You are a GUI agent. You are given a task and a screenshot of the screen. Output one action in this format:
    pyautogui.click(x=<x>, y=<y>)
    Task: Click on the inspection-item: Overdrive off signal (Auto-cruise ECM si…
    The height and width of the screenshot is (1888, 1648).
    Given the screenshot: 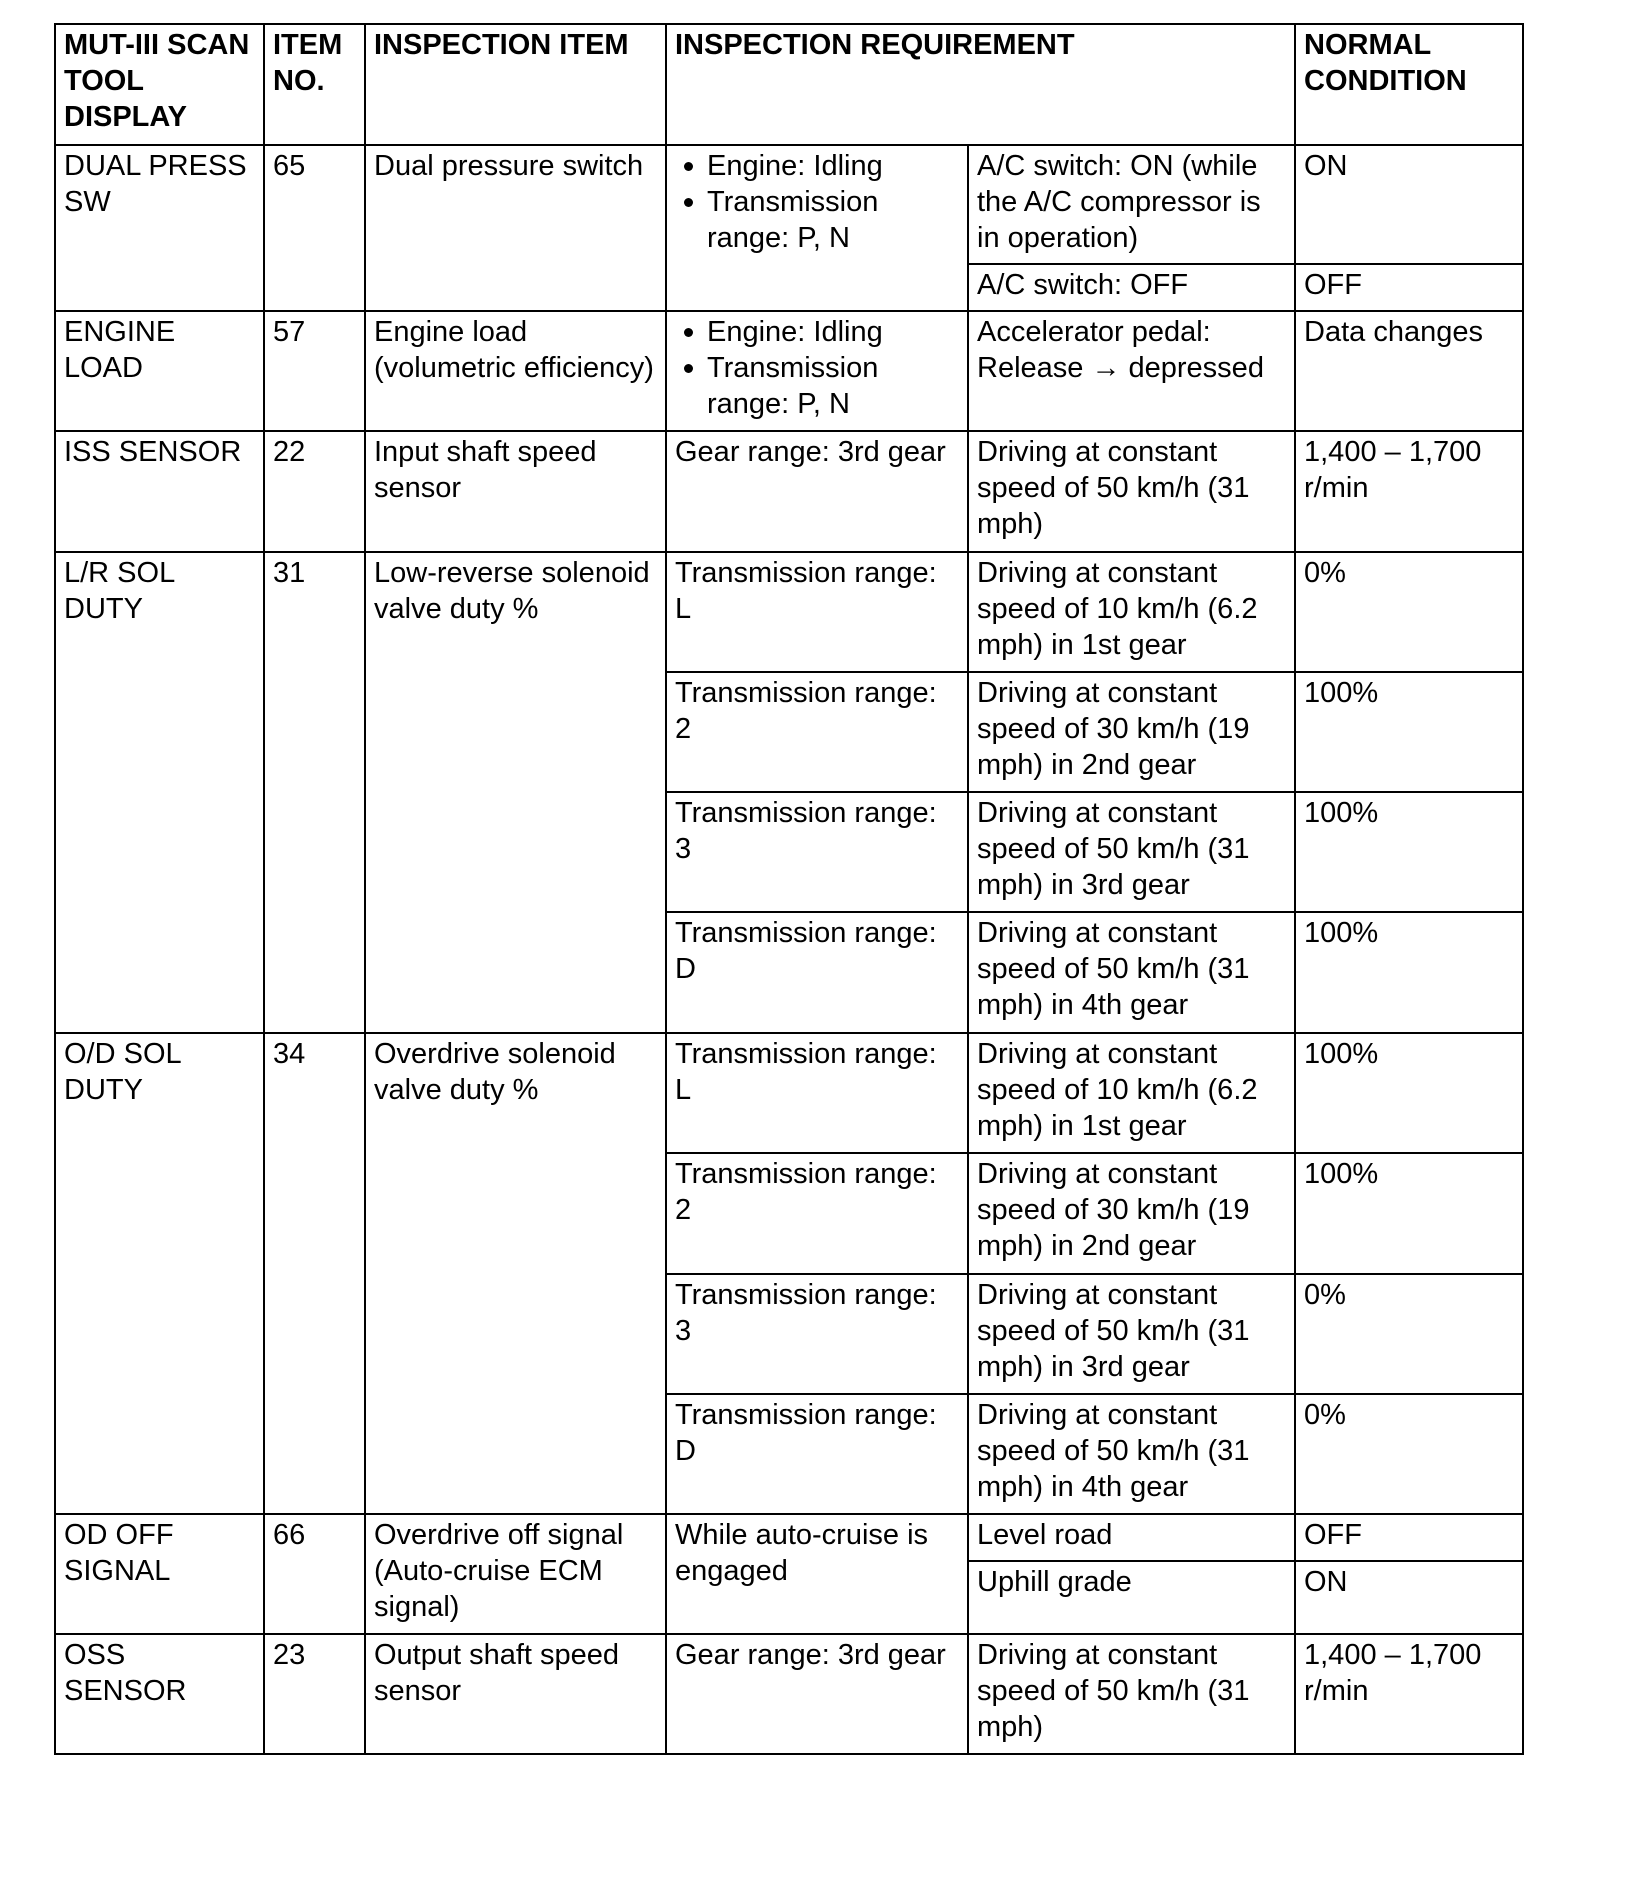 What is the action you would take?
    pyautogui.click(x=515, y=1574)
    